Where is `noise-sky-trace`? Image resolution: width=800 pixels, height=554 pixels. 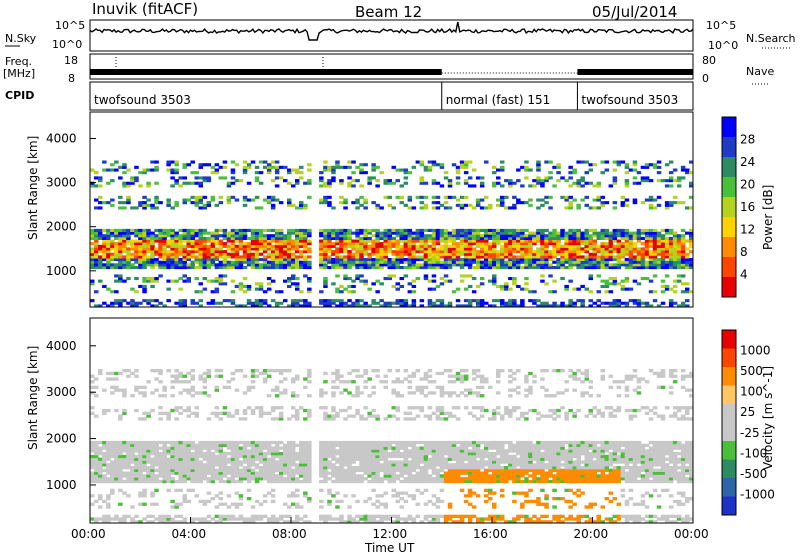
noise-sky-trace is located at coordinates (391, 31).